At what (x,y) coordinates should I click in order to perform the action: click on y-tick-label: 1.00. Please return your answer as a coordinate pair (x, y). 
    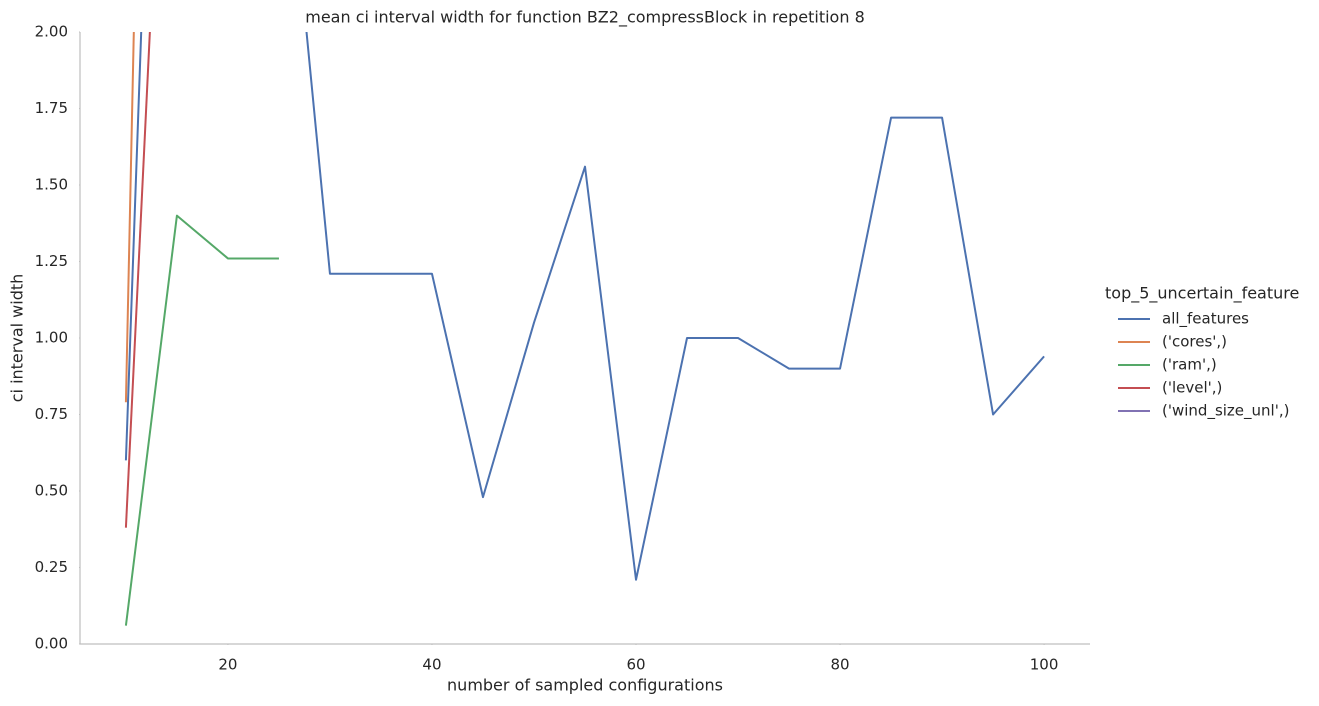
    Looking at the image, I should click on (51, 338).